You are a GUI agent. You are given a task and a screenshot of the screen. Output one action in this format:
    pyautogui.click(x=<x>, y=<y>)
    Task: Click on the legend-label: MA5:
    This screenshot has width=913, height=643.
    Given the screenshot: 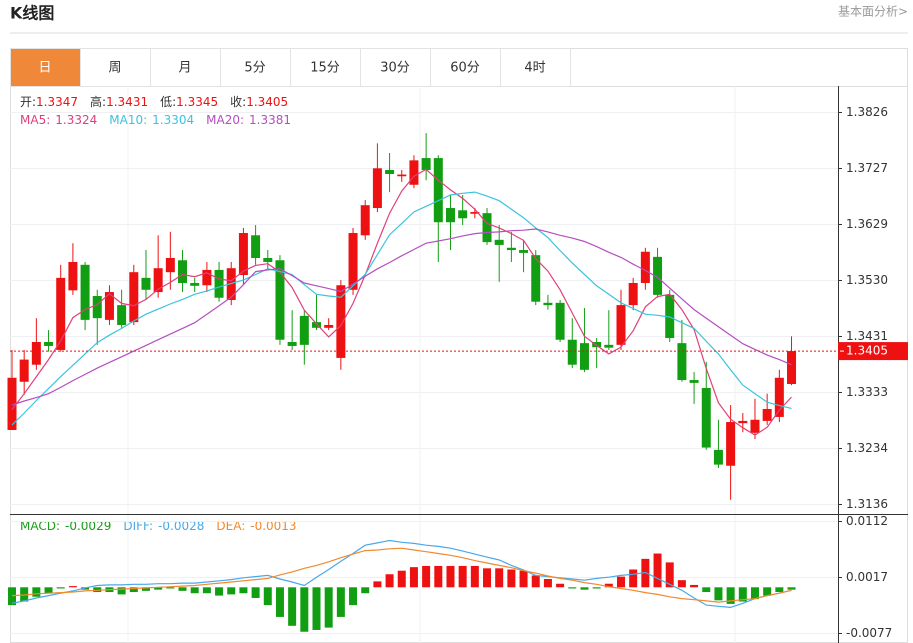 What is the action you would take?
    pyautogui.click(x=35, y=120)
    